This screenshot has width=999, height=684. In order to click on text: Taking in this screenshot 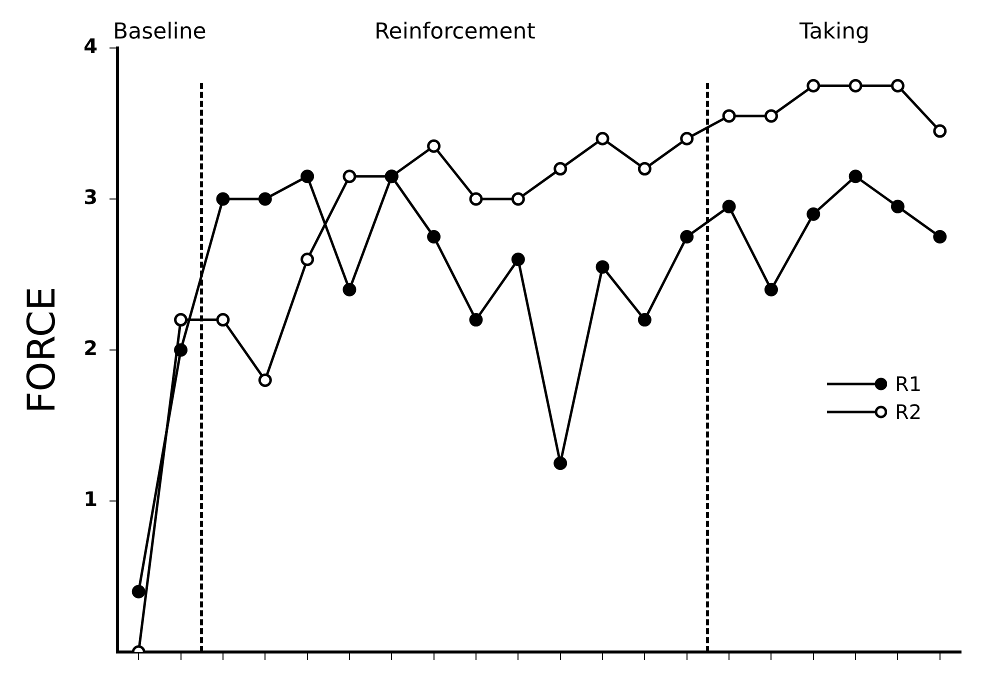, I will do `click(834, 32)`.